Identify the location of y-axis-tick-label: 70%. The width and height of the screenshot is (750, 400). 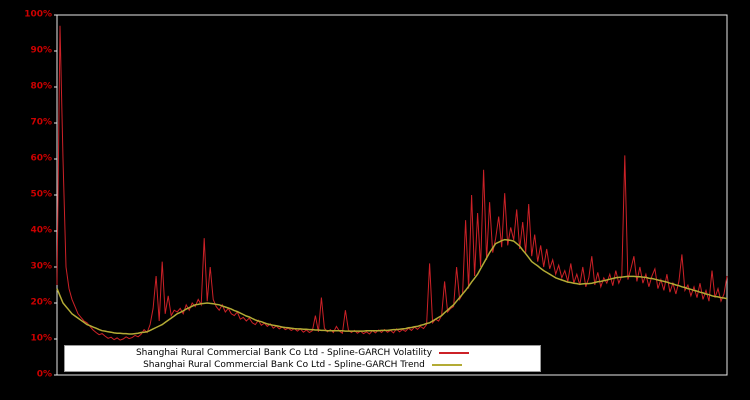
(41, 122).